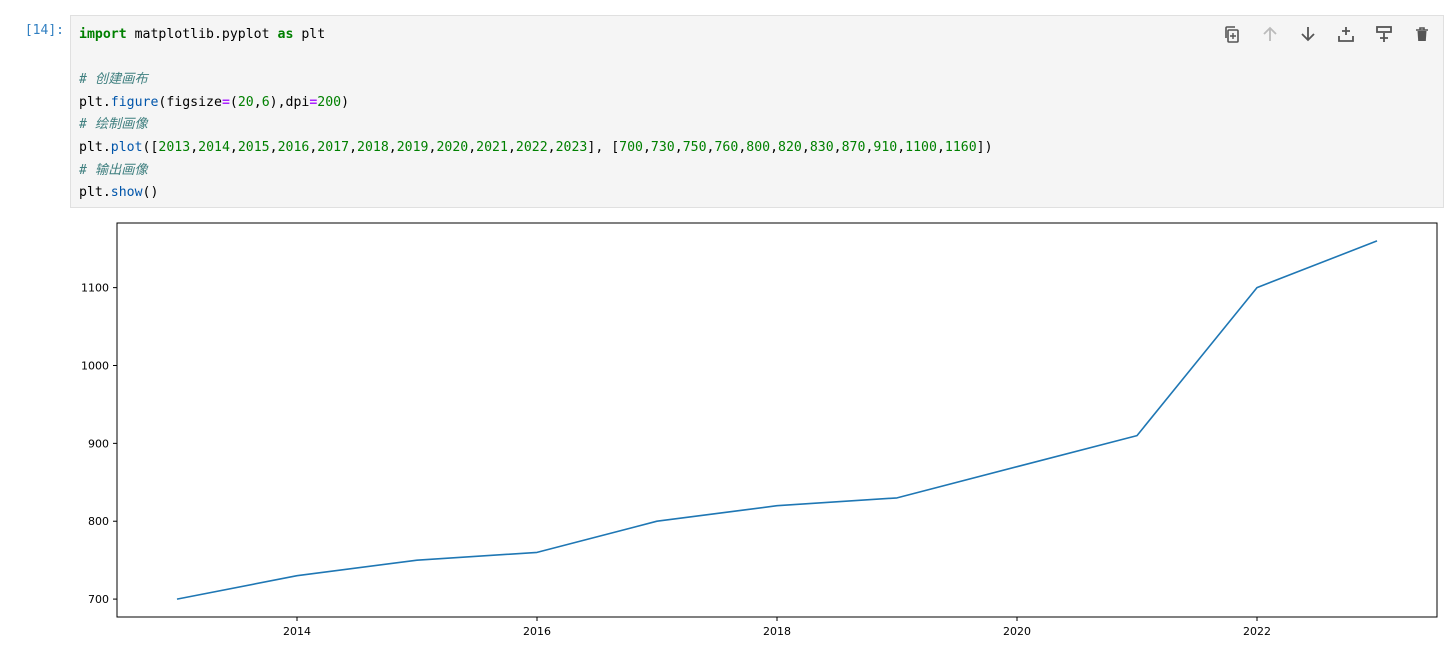  What do you see at coordinates (571, 147) in the screenshot?
I see `code-token: 2023` at bounding box center [571, 147].